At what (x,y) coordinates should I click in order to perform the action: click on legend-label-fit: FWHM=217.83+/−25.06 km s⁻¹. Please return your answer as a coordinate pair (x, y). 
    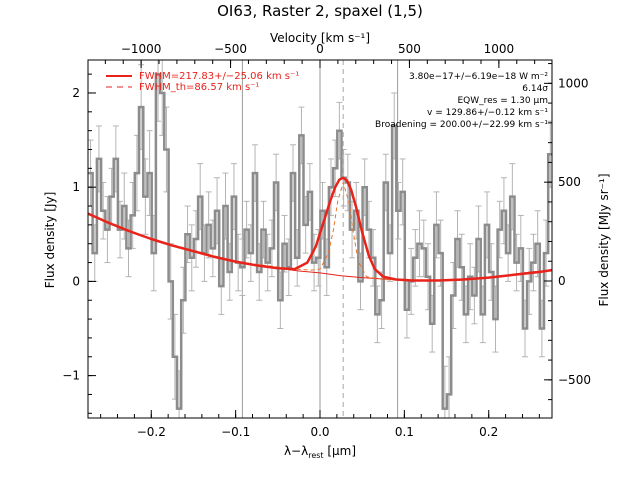
    Looking at the image, I should click on (219, 76).